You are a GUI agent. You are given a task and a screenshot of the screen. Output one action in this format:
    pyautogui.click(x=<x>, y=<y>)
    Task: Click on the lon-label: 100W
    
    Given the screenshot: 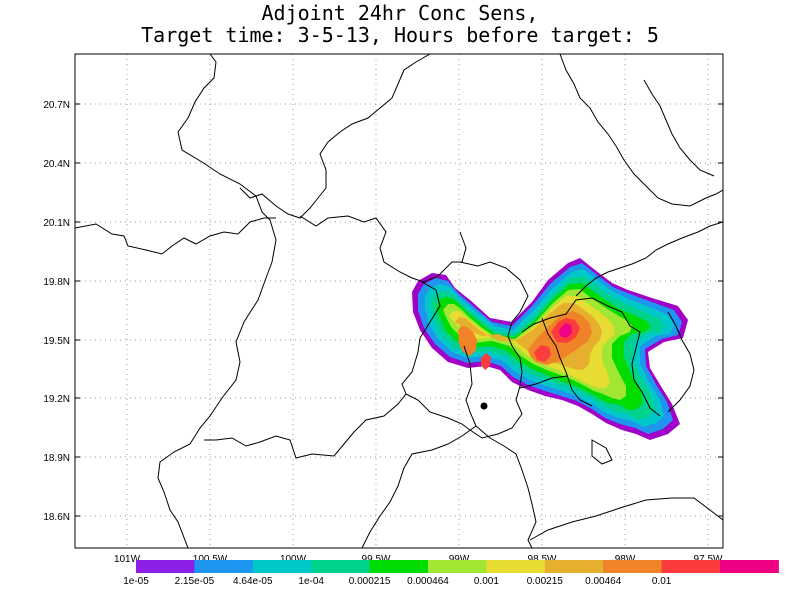 What is the action you would take?
    pyautogui.click(x=293, y=559)
    